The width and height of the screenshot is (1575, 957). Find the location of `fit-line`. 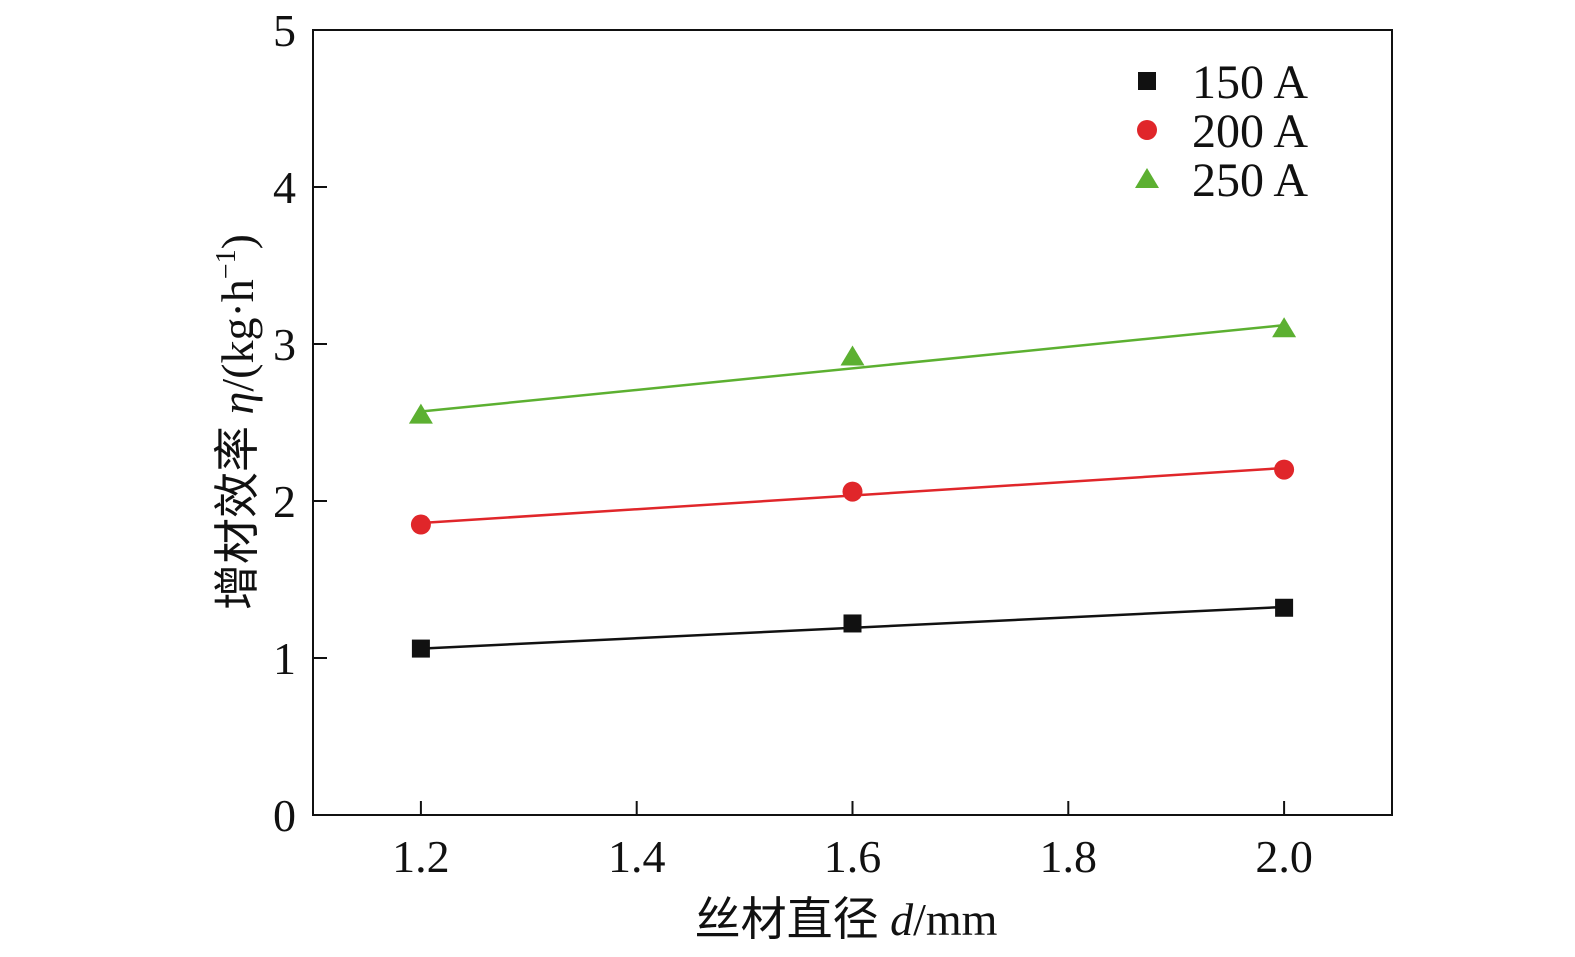

fit-line is located at coordinates (852, 368).